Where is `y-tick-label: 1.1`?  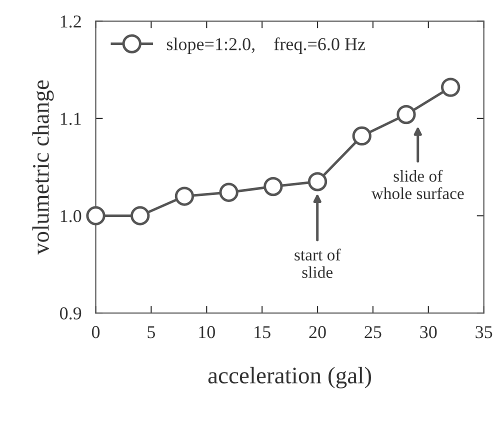 y-tick-label: 1.1 is located at coordinates (70, 118).